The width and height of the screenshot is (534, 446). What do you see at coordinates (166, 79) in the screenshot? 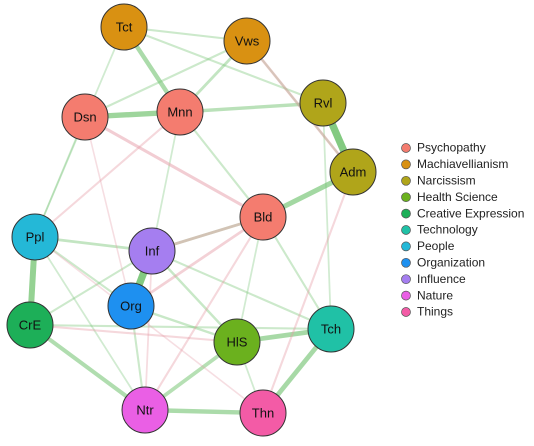
I see `edge-dsn-vws` at bounding box center [166, 79].